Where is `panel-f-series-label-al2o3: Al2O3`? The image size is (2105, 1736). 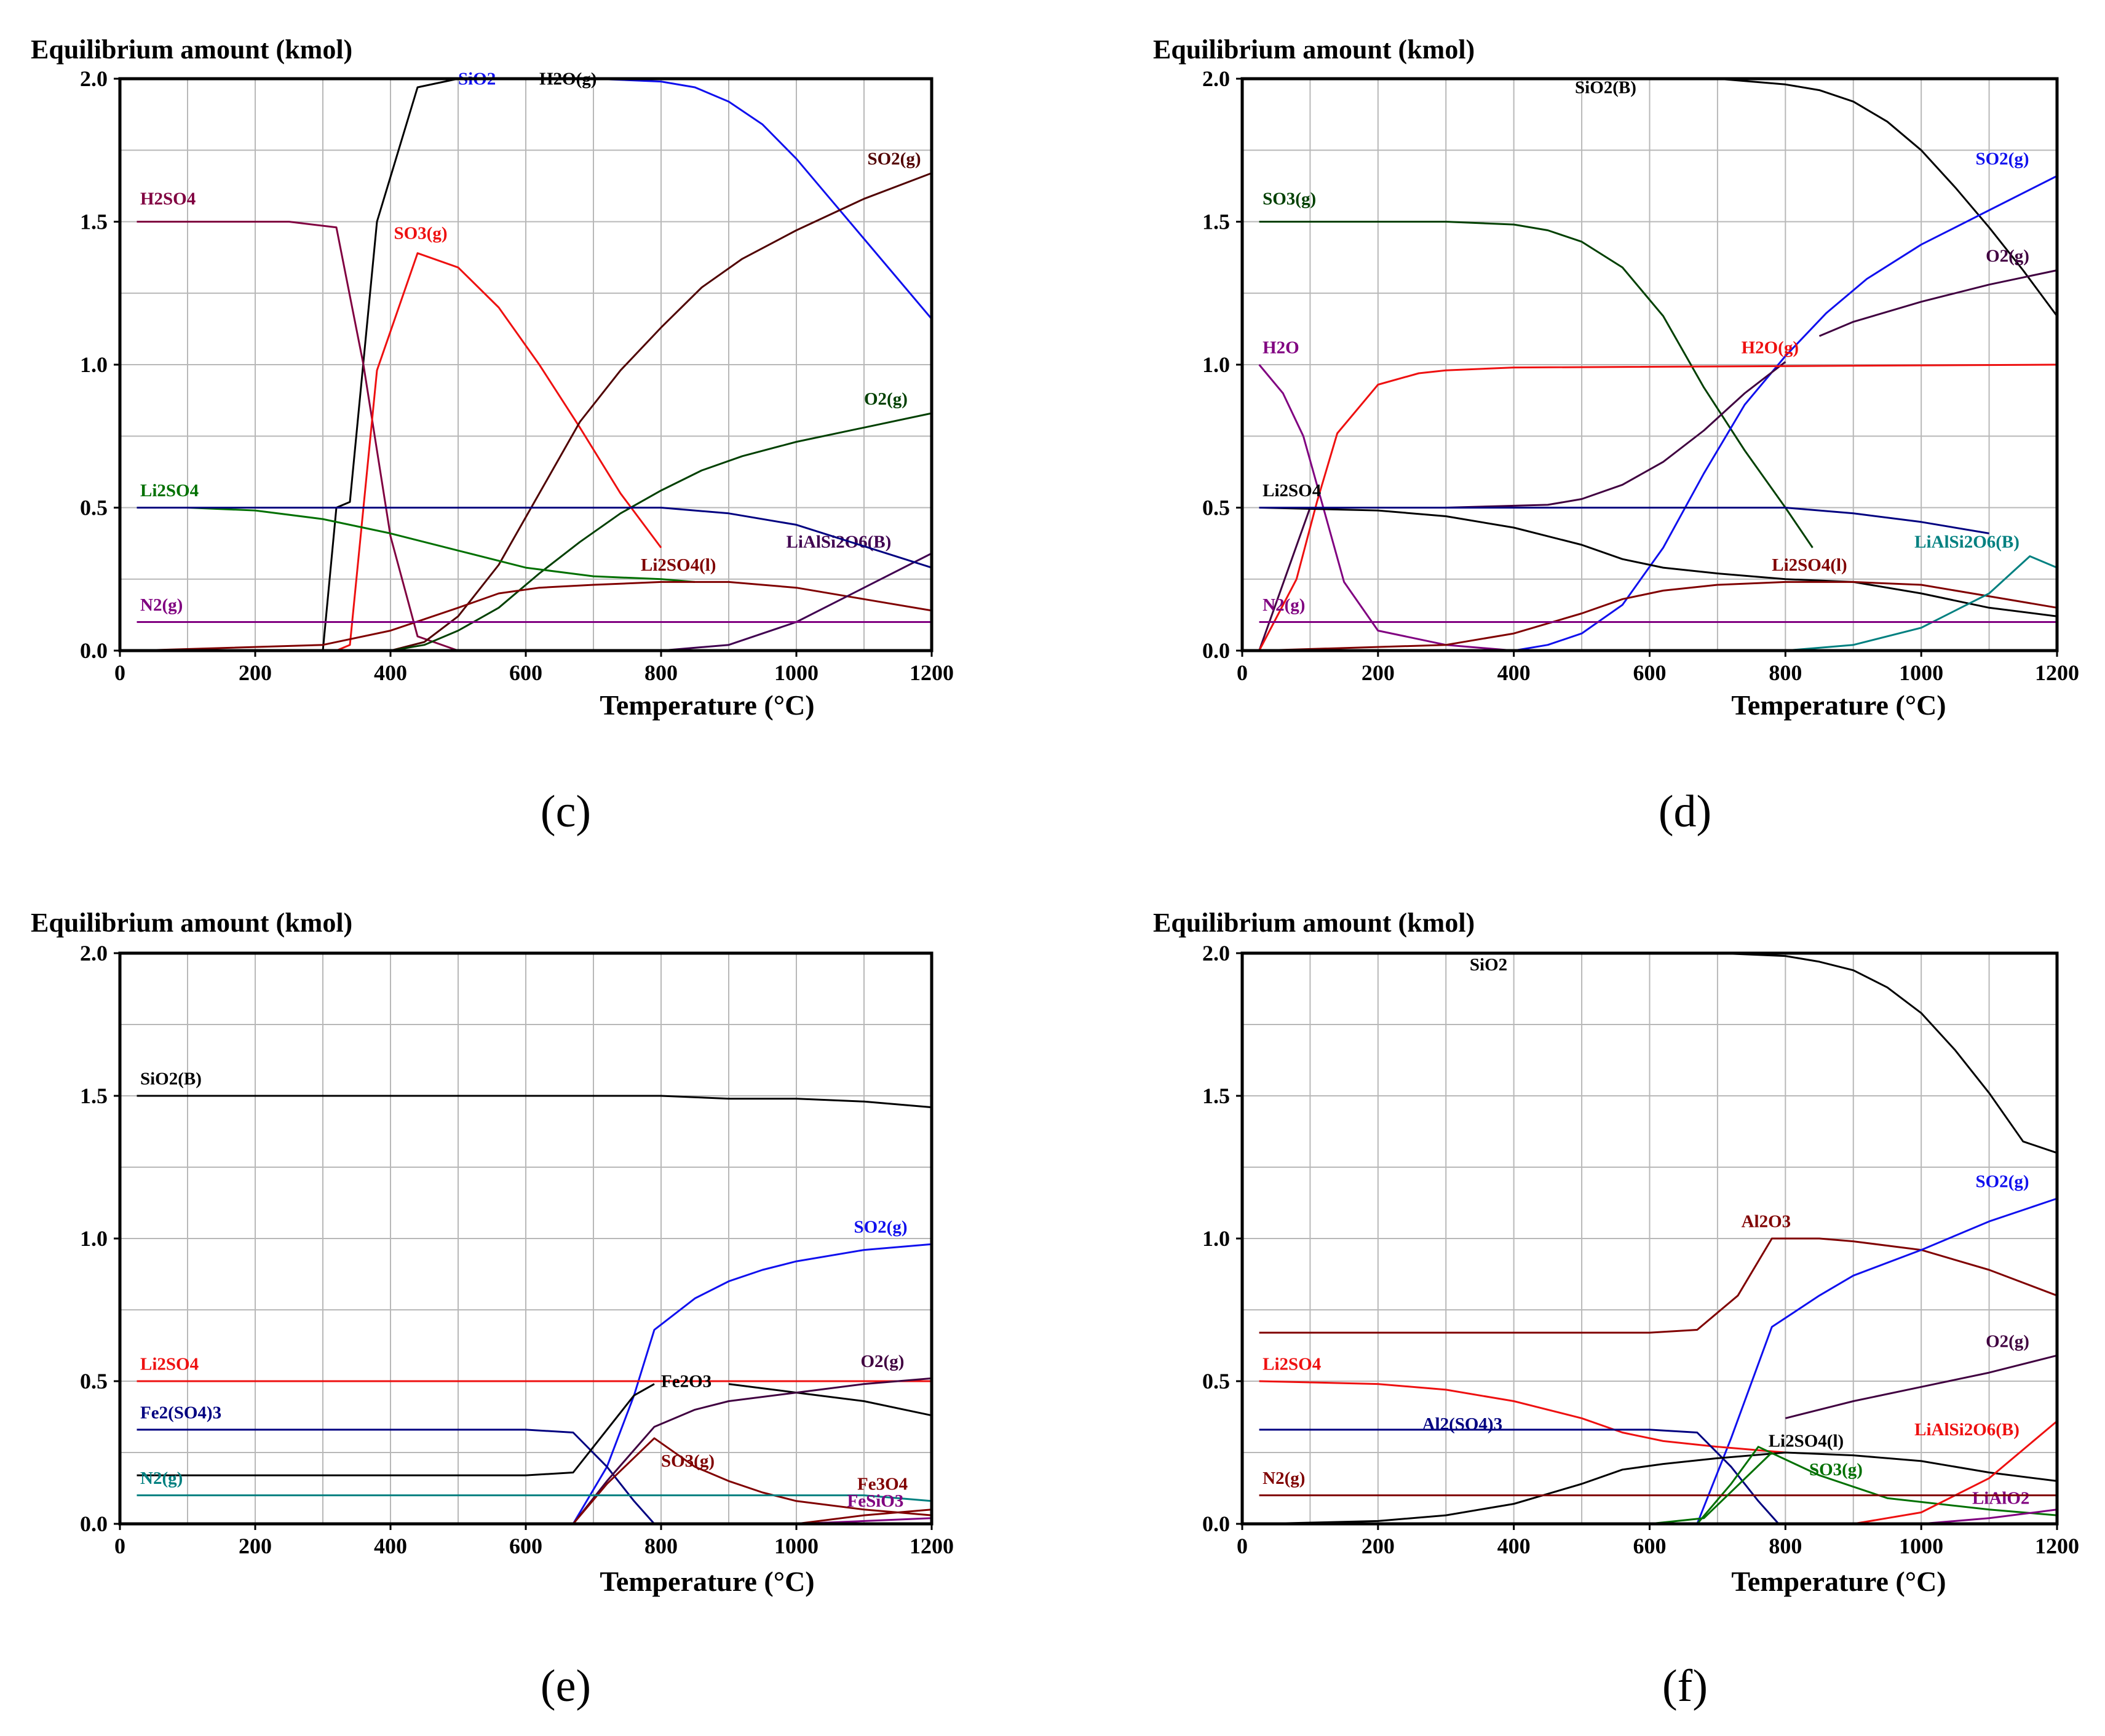 panel-f-series-label-al2o3: Al2O3 is located at coordinates (1766, 1221).